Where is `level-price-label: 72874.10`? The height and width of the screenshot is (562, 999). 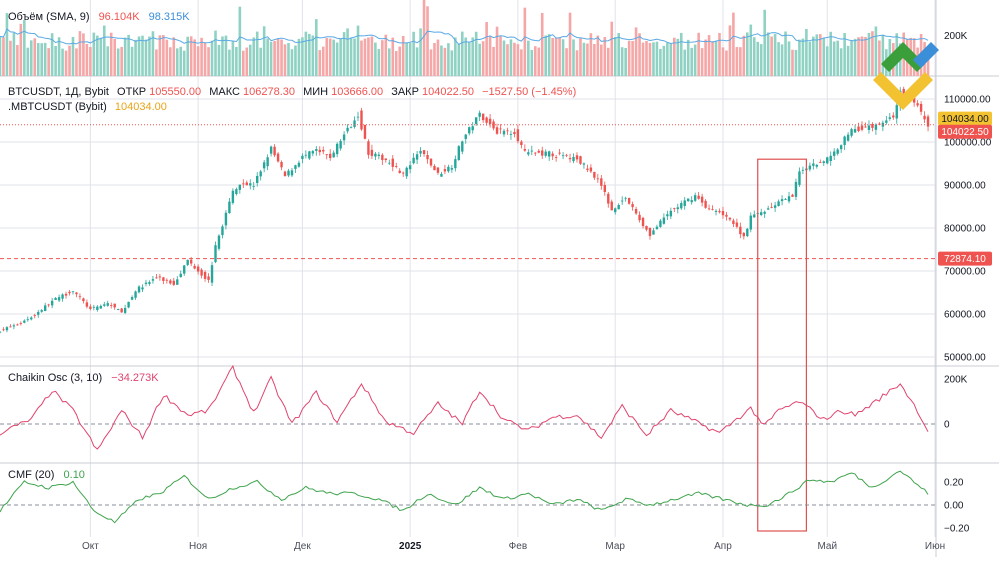
level-price-label: 72874.10 is located at coordinates (965, 259).